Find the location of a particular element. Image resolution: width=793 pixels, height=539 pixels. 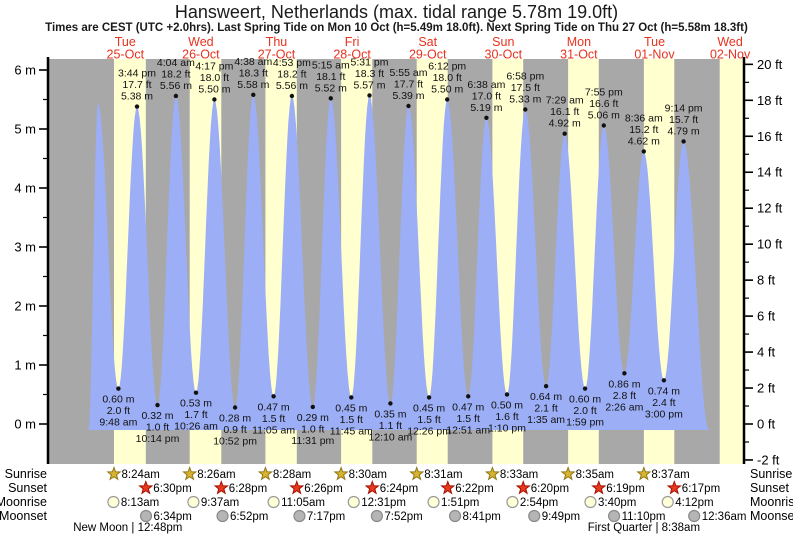

moonrise-time: 9:37am is located at coordinates (220, 503).